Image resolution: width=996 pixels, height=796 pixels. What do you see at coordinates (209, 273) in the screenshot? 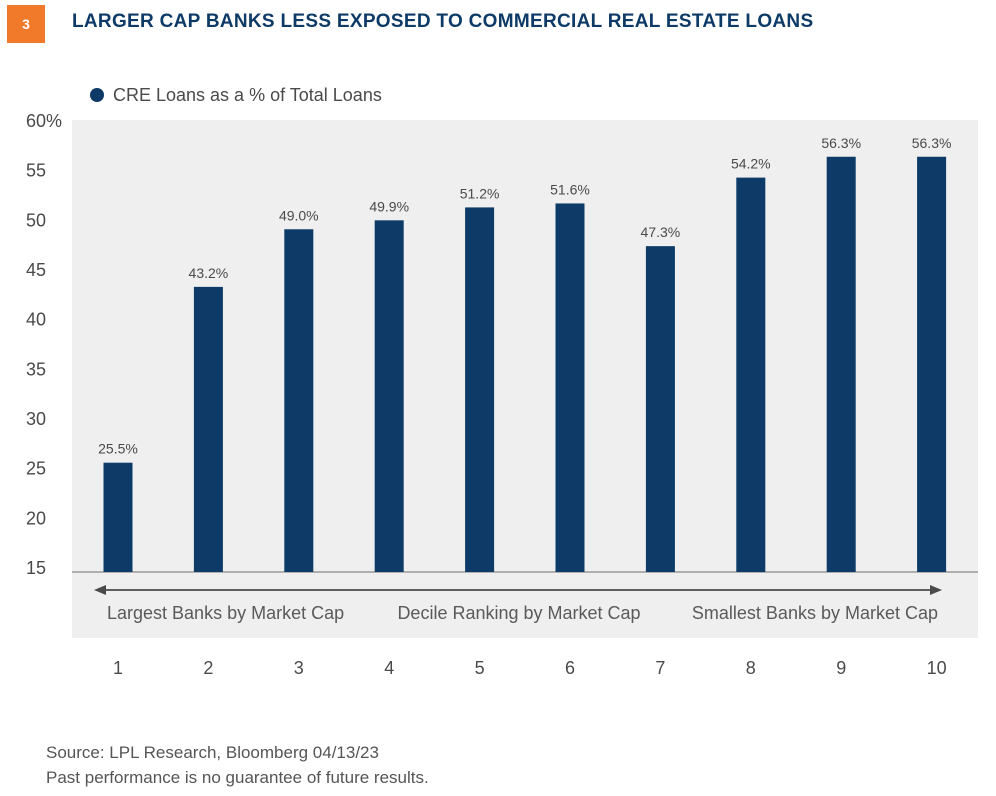
I see `data-label-decile-2: 43.2%` at bounding box center [209, 273].